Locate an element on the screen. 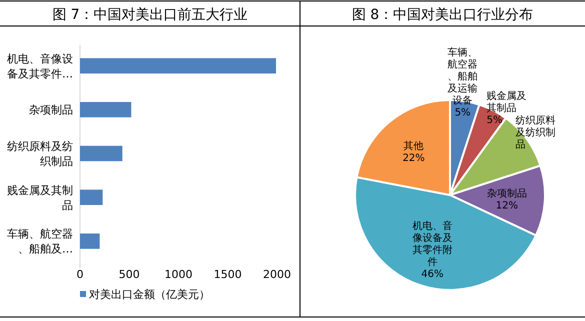 Image resolution: width=585 pixels, height=321 pixels. legend-label: 对美出口金额（亿美元） is located at coordinates (149, 294).